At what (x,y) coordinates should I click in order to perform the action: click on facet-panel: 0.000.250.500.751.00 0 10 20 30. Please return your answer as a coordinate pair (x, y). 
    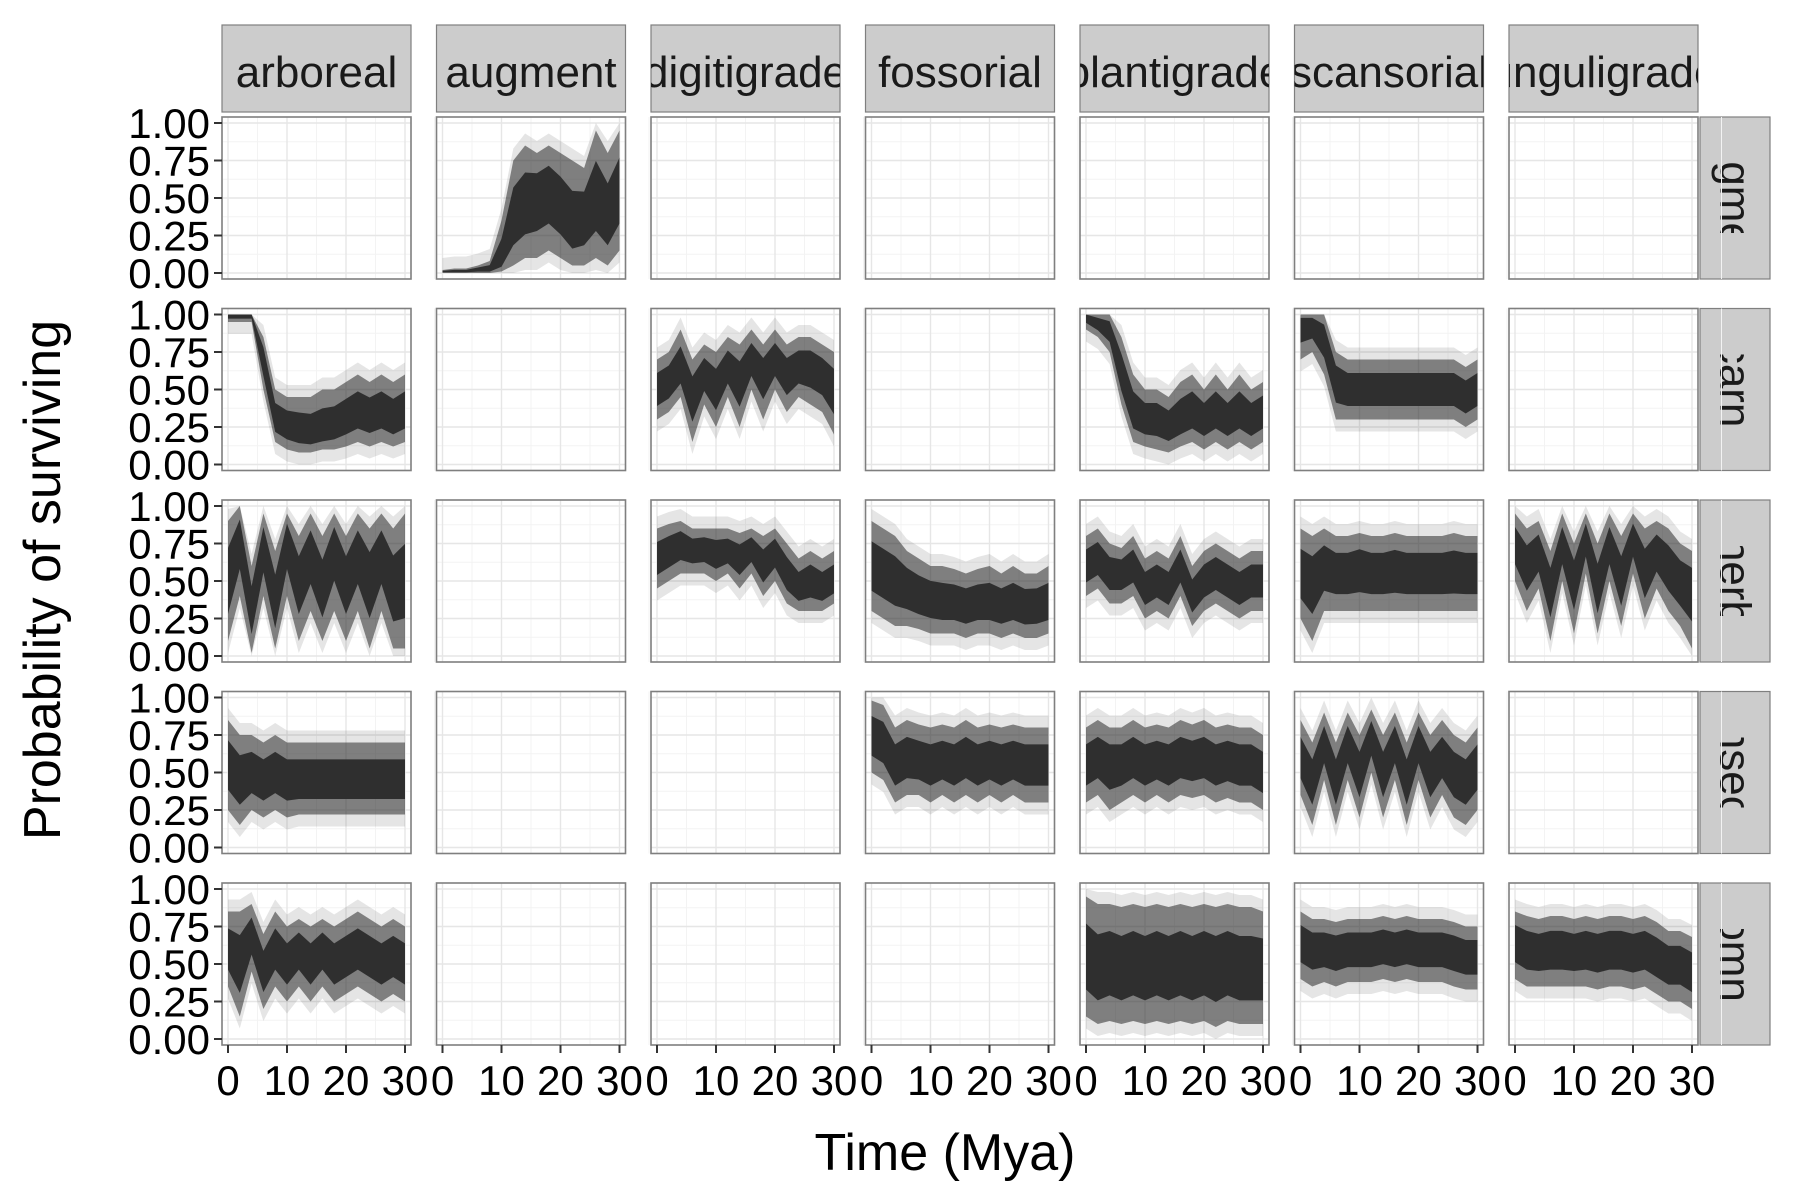
    Looking at the image, I should click on (281, 985).